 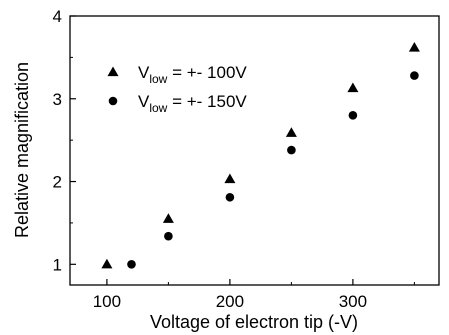 I want to click on y-tick-label-4: 4, so click(x=57, y=16).